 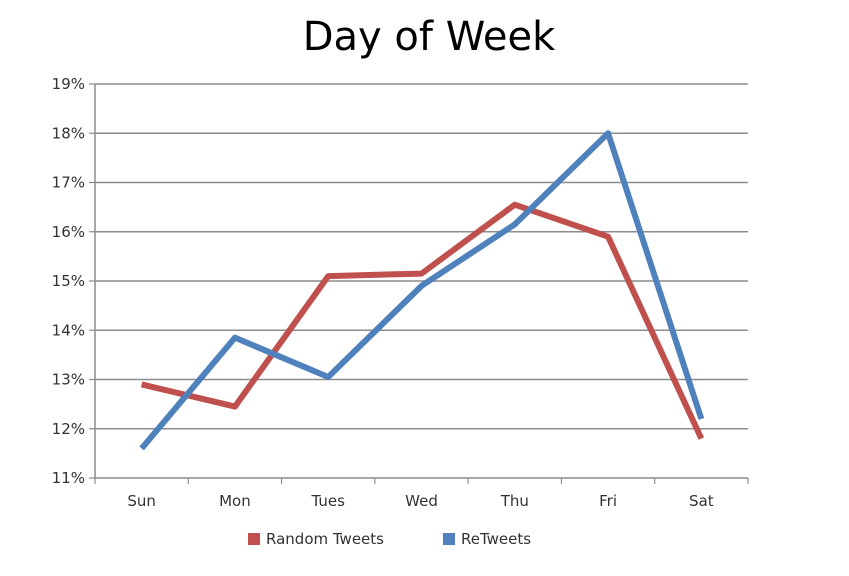 What do you see at coordinates (68, 380) in the screenshot?
I see `y-tick-label: 13%` at bounding box center [68, 380].